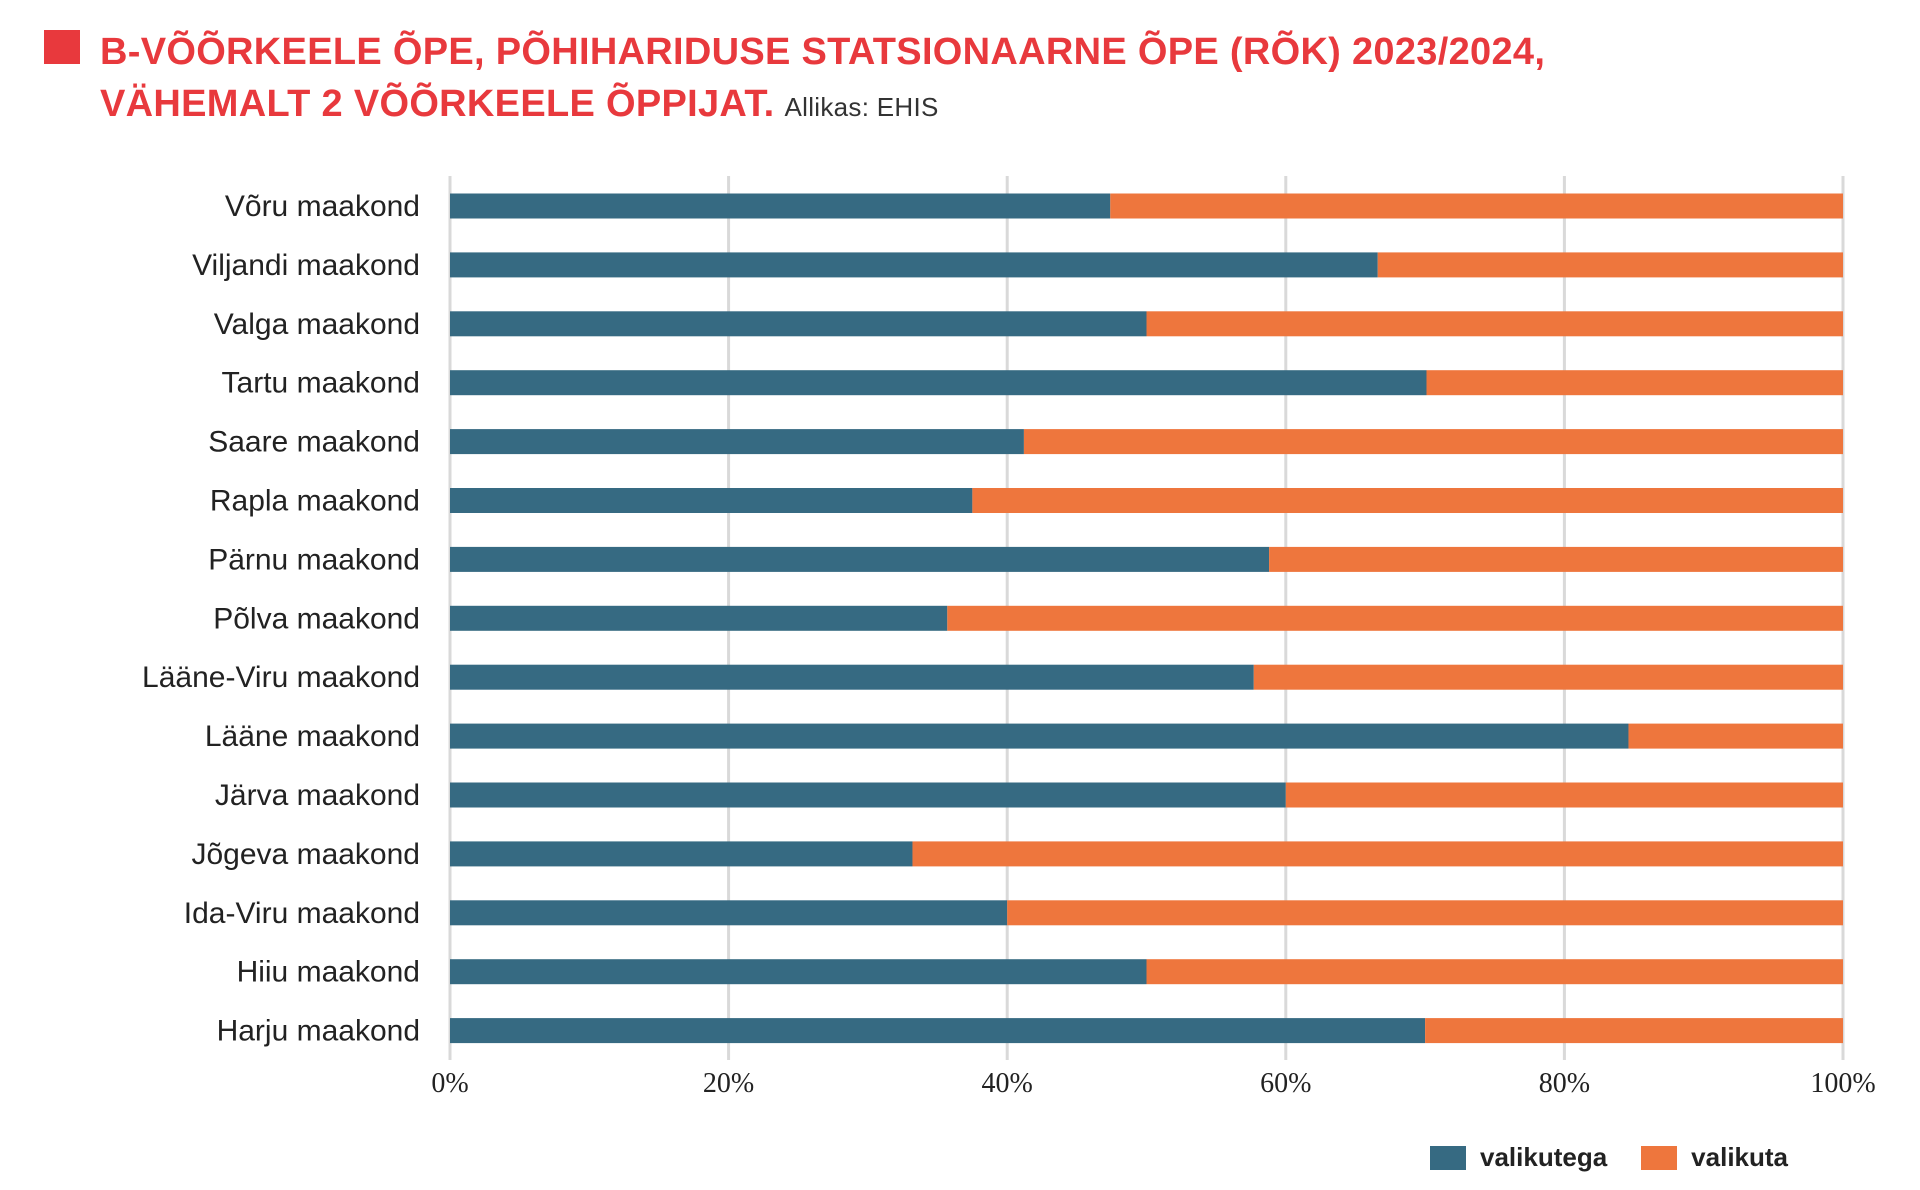  Describe the element at coordinates (306, 265) in the screenshot. I see `category-label: Viljandi maakond` at that location.